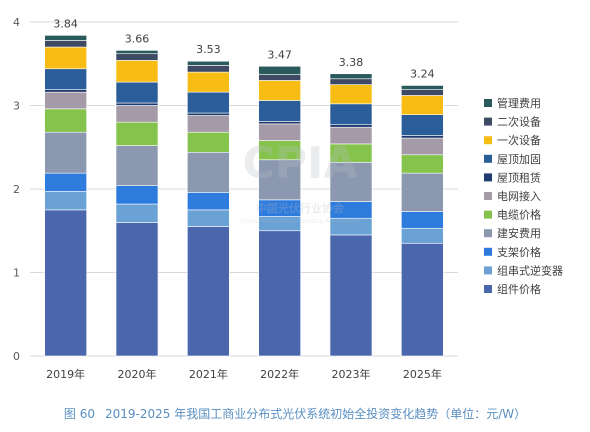 The height and width of the screenshot is (432, 590). Describe the element at coordinates (315, 414) in the screenshot. I see `figure-caption-text: 2019-2025 年我国工商业分布式光伏系统初始全投资变化趋势（单位：元/W）` at that location.